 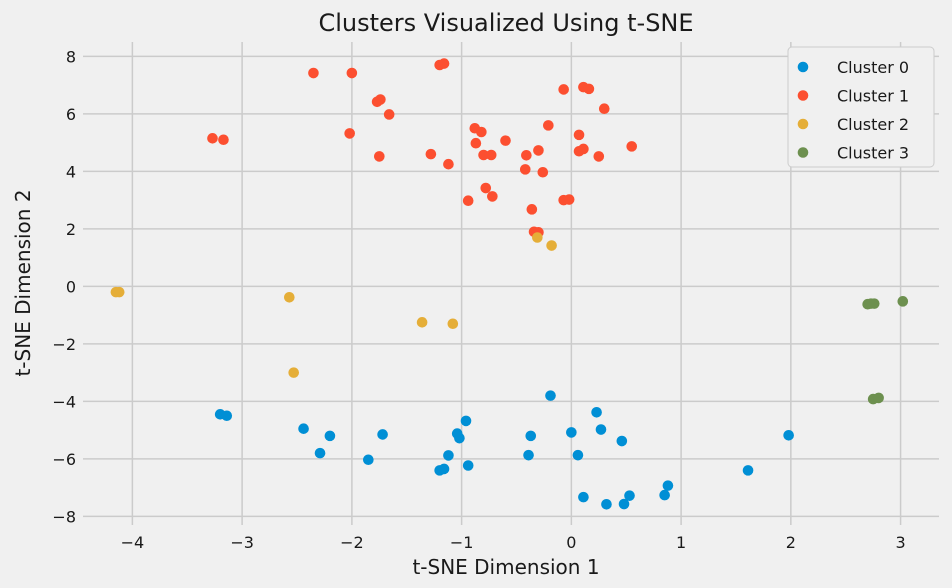 I want to click on legend-box, so click(x=861, y=107).